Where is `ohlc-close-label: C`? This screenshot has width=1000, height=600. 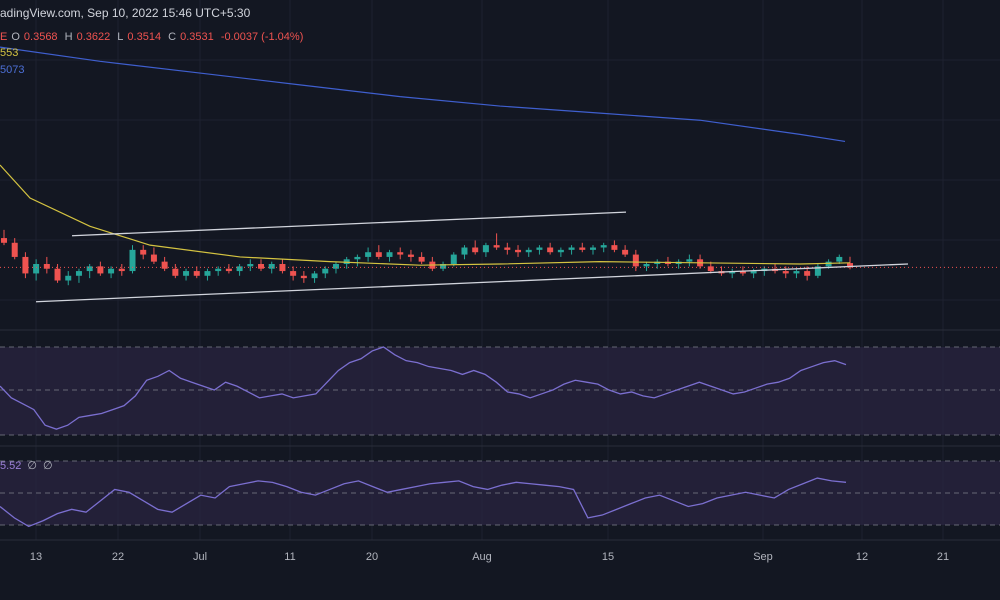 ohlc-close-label: C is located at coordinates (172, 37).